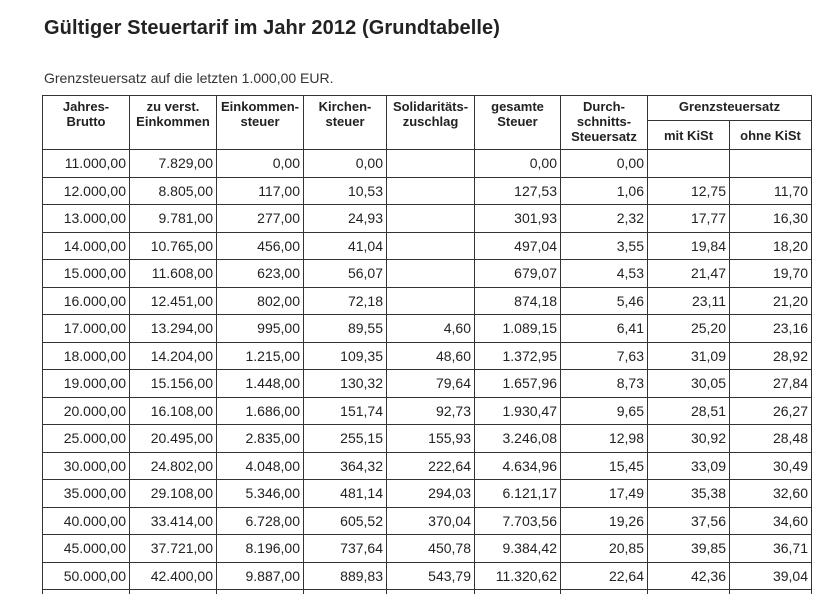 The height and width of the screenshot is (594, 832). Describe the element at coordinates (260, 548) in the screenshot. I see `einkommensteuer-cell: 8.196,00` at that location.